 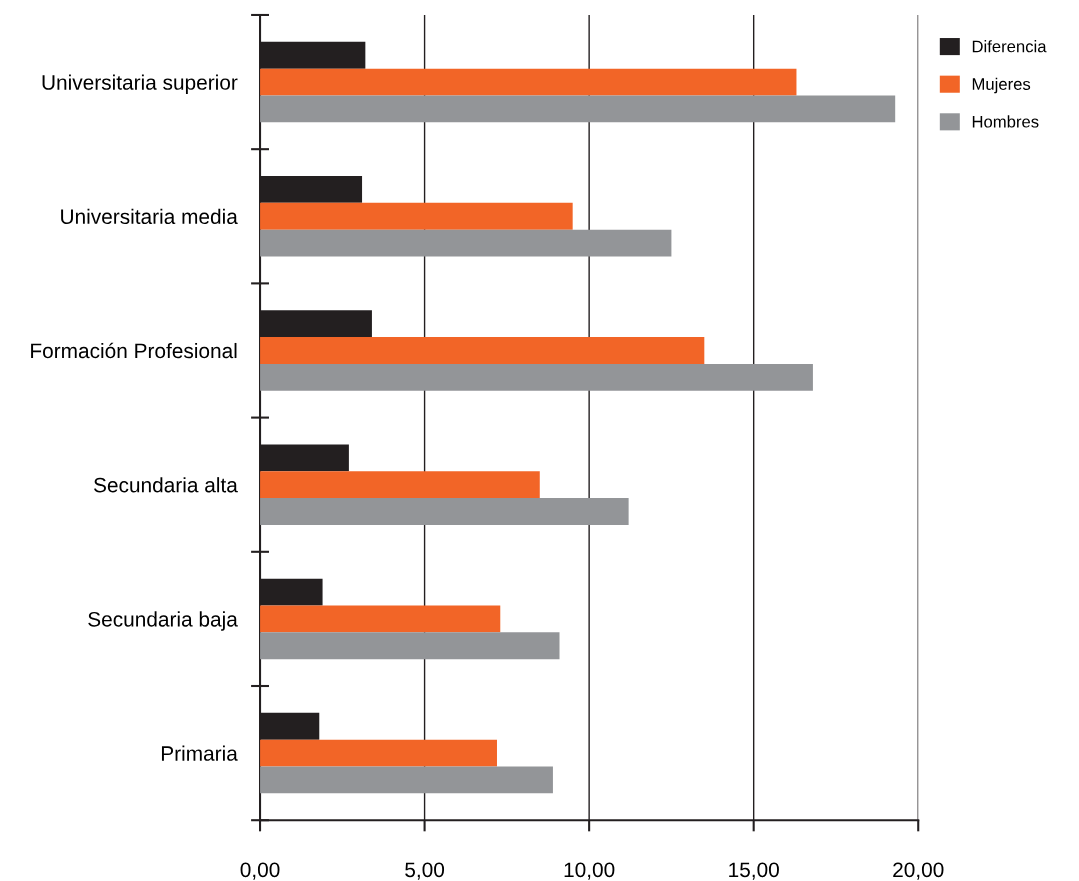 I want to click on y-tick-label: Secundaria alta, so click(x=166, y=485).